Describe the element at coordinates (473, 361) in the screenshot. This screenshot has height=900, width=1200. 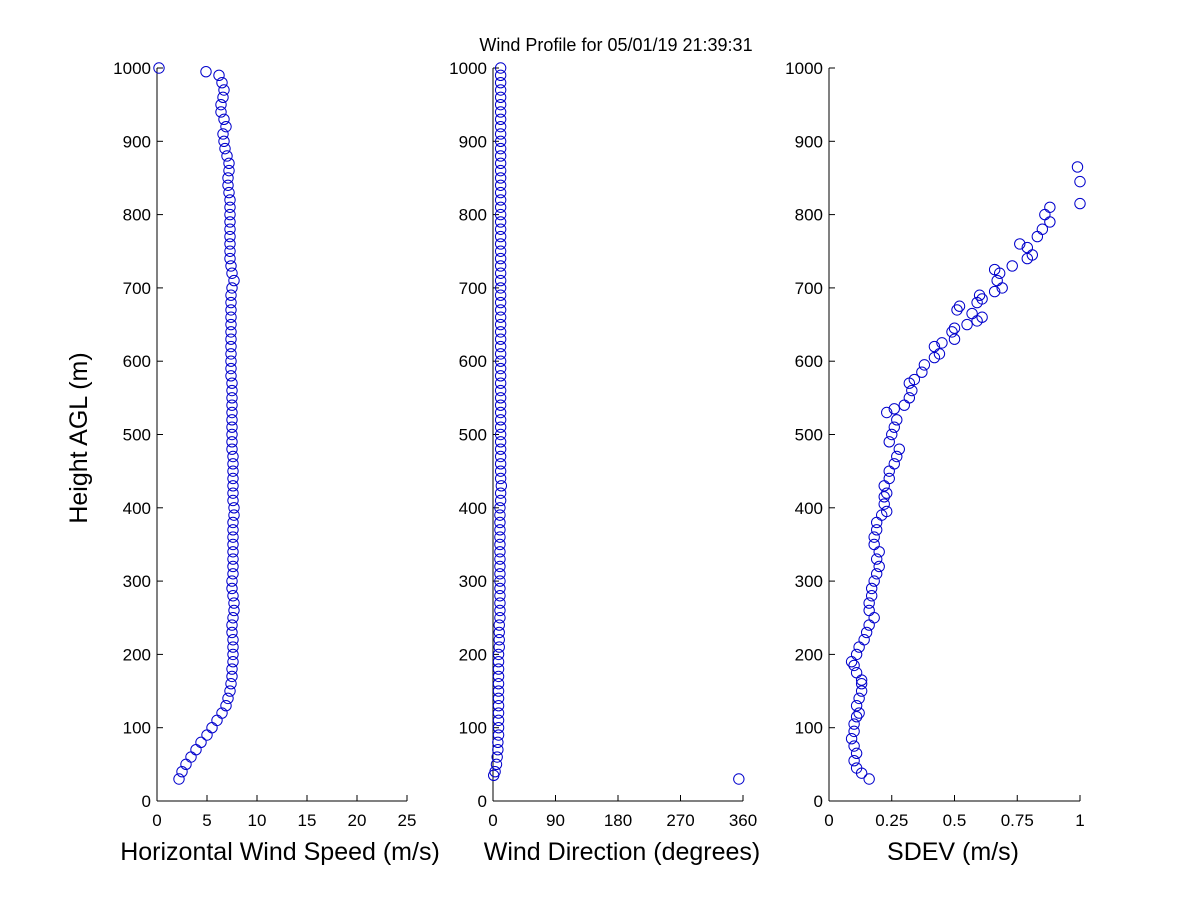
I see `p1-y-tick-label: 600` at that location.